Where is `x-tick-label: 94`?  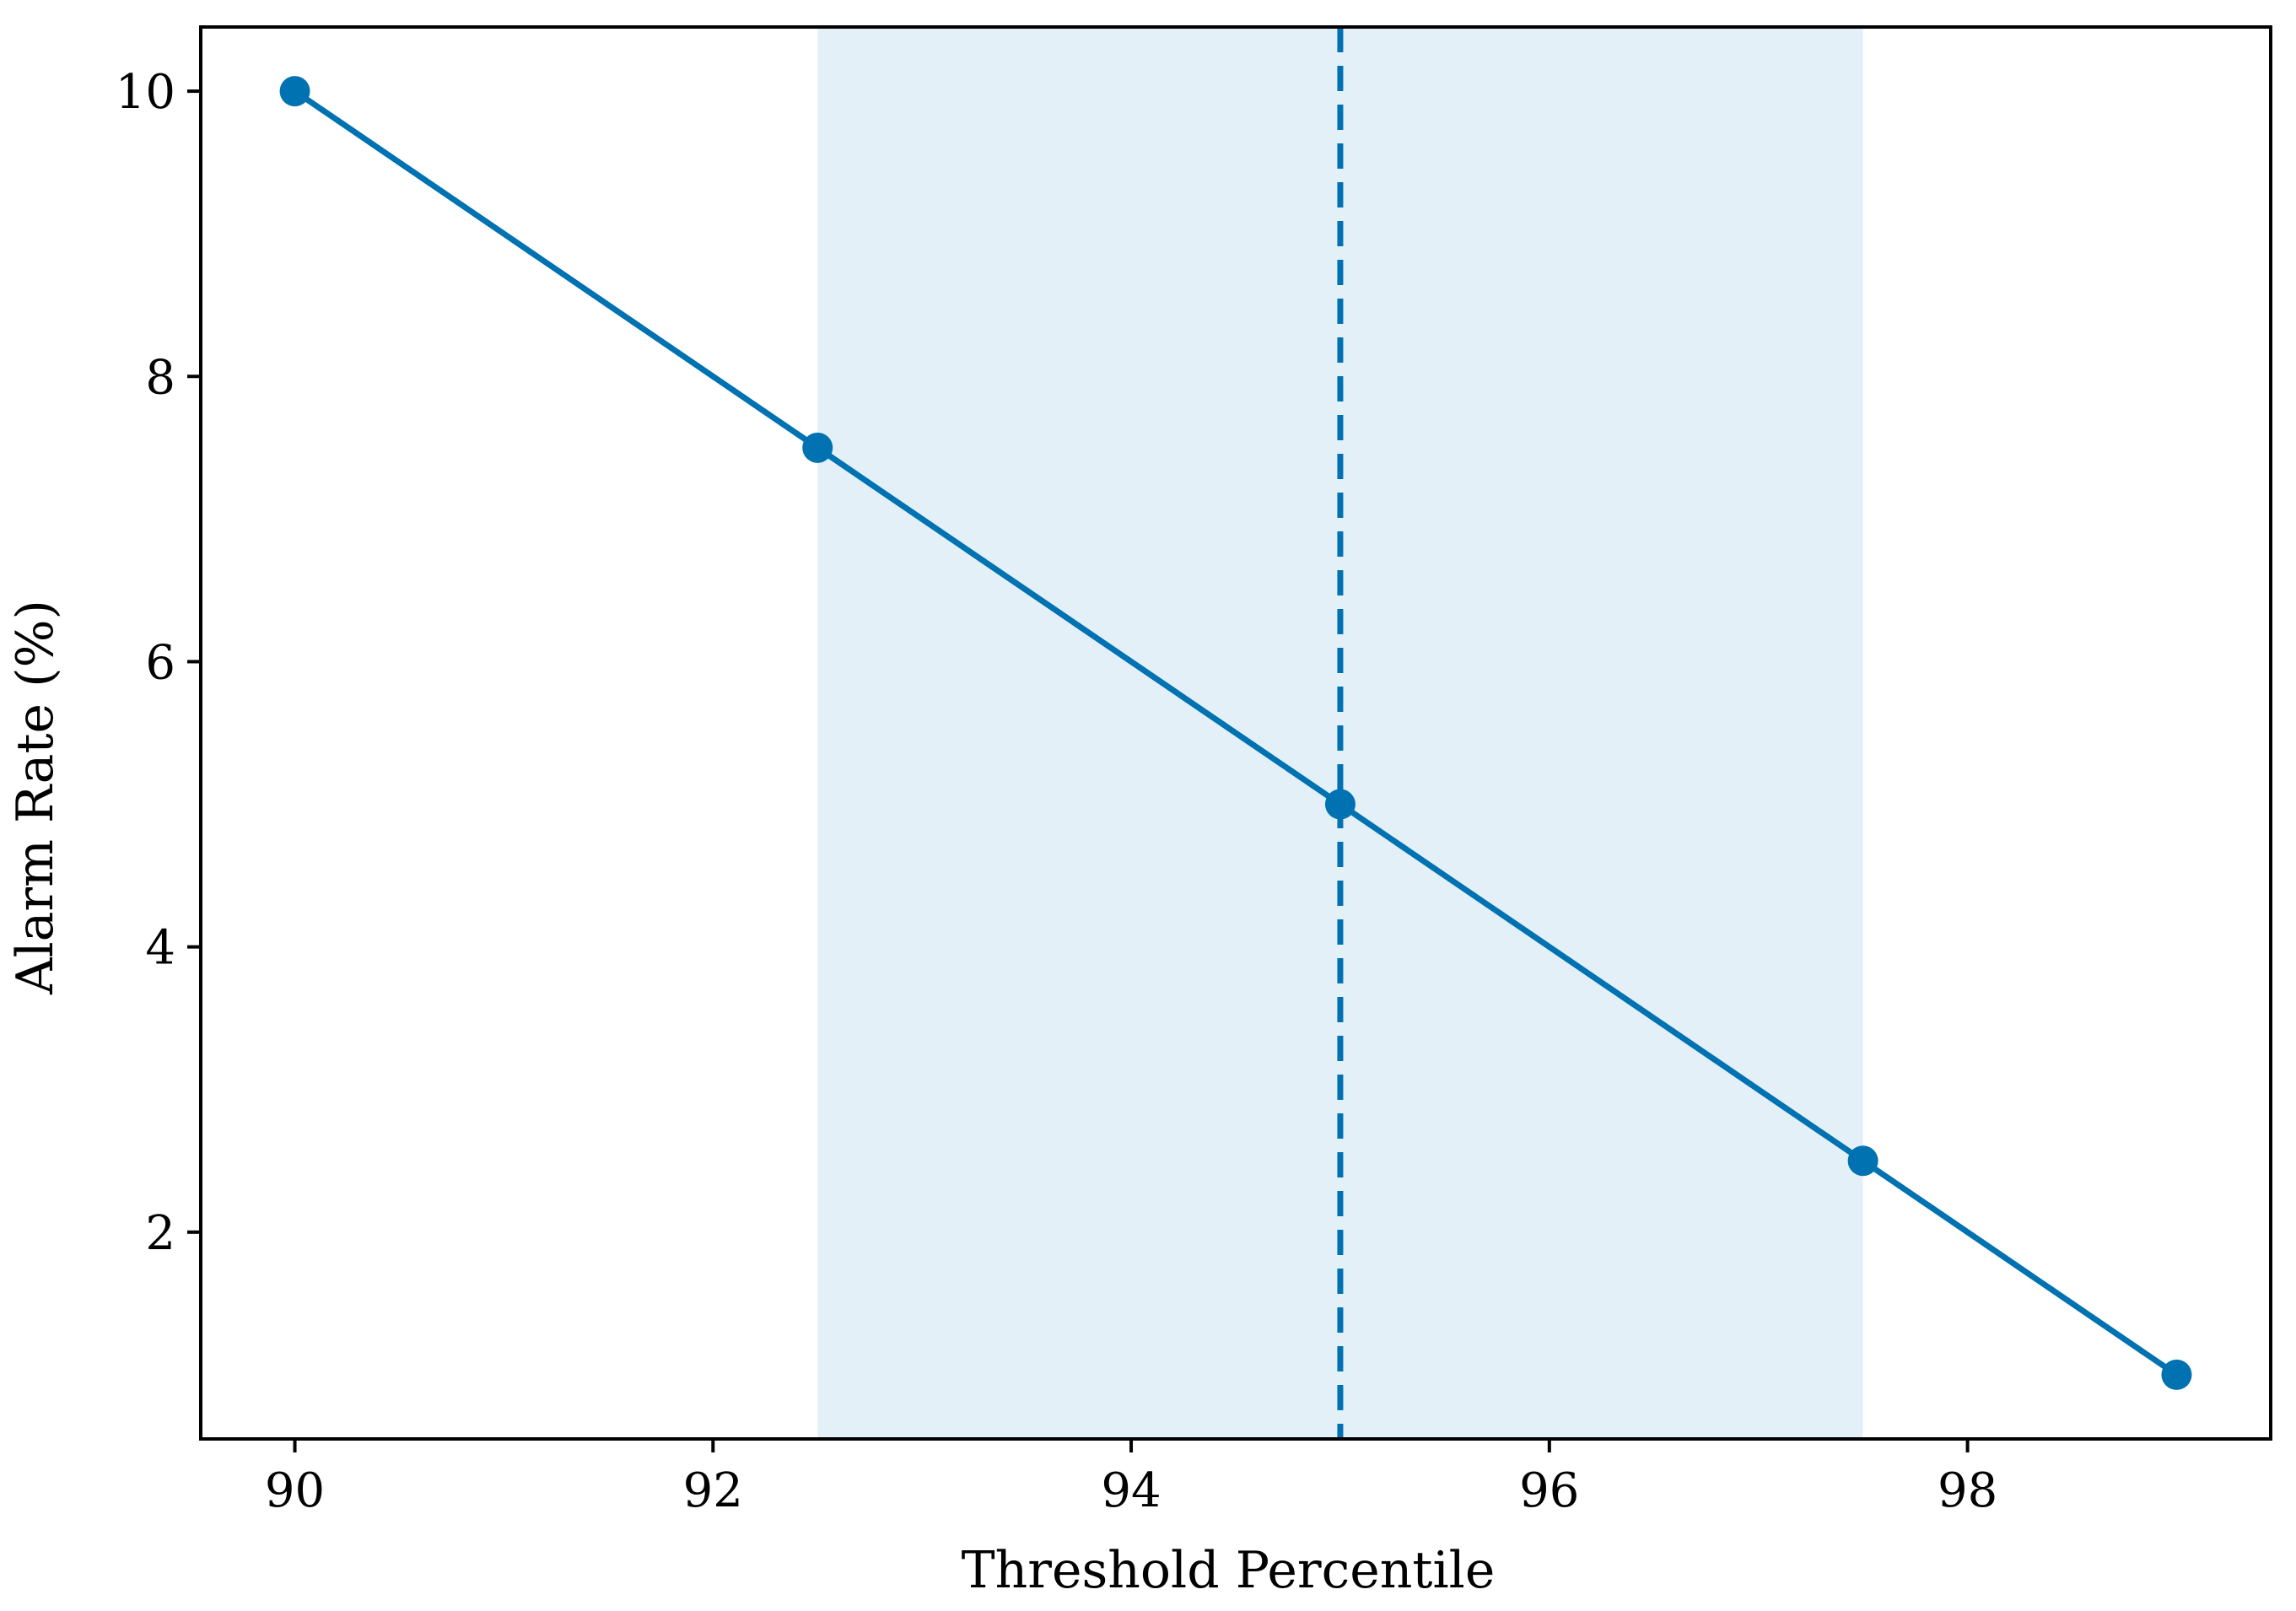 x-tick-label: 94 is located at coordinates (1131, 1490).